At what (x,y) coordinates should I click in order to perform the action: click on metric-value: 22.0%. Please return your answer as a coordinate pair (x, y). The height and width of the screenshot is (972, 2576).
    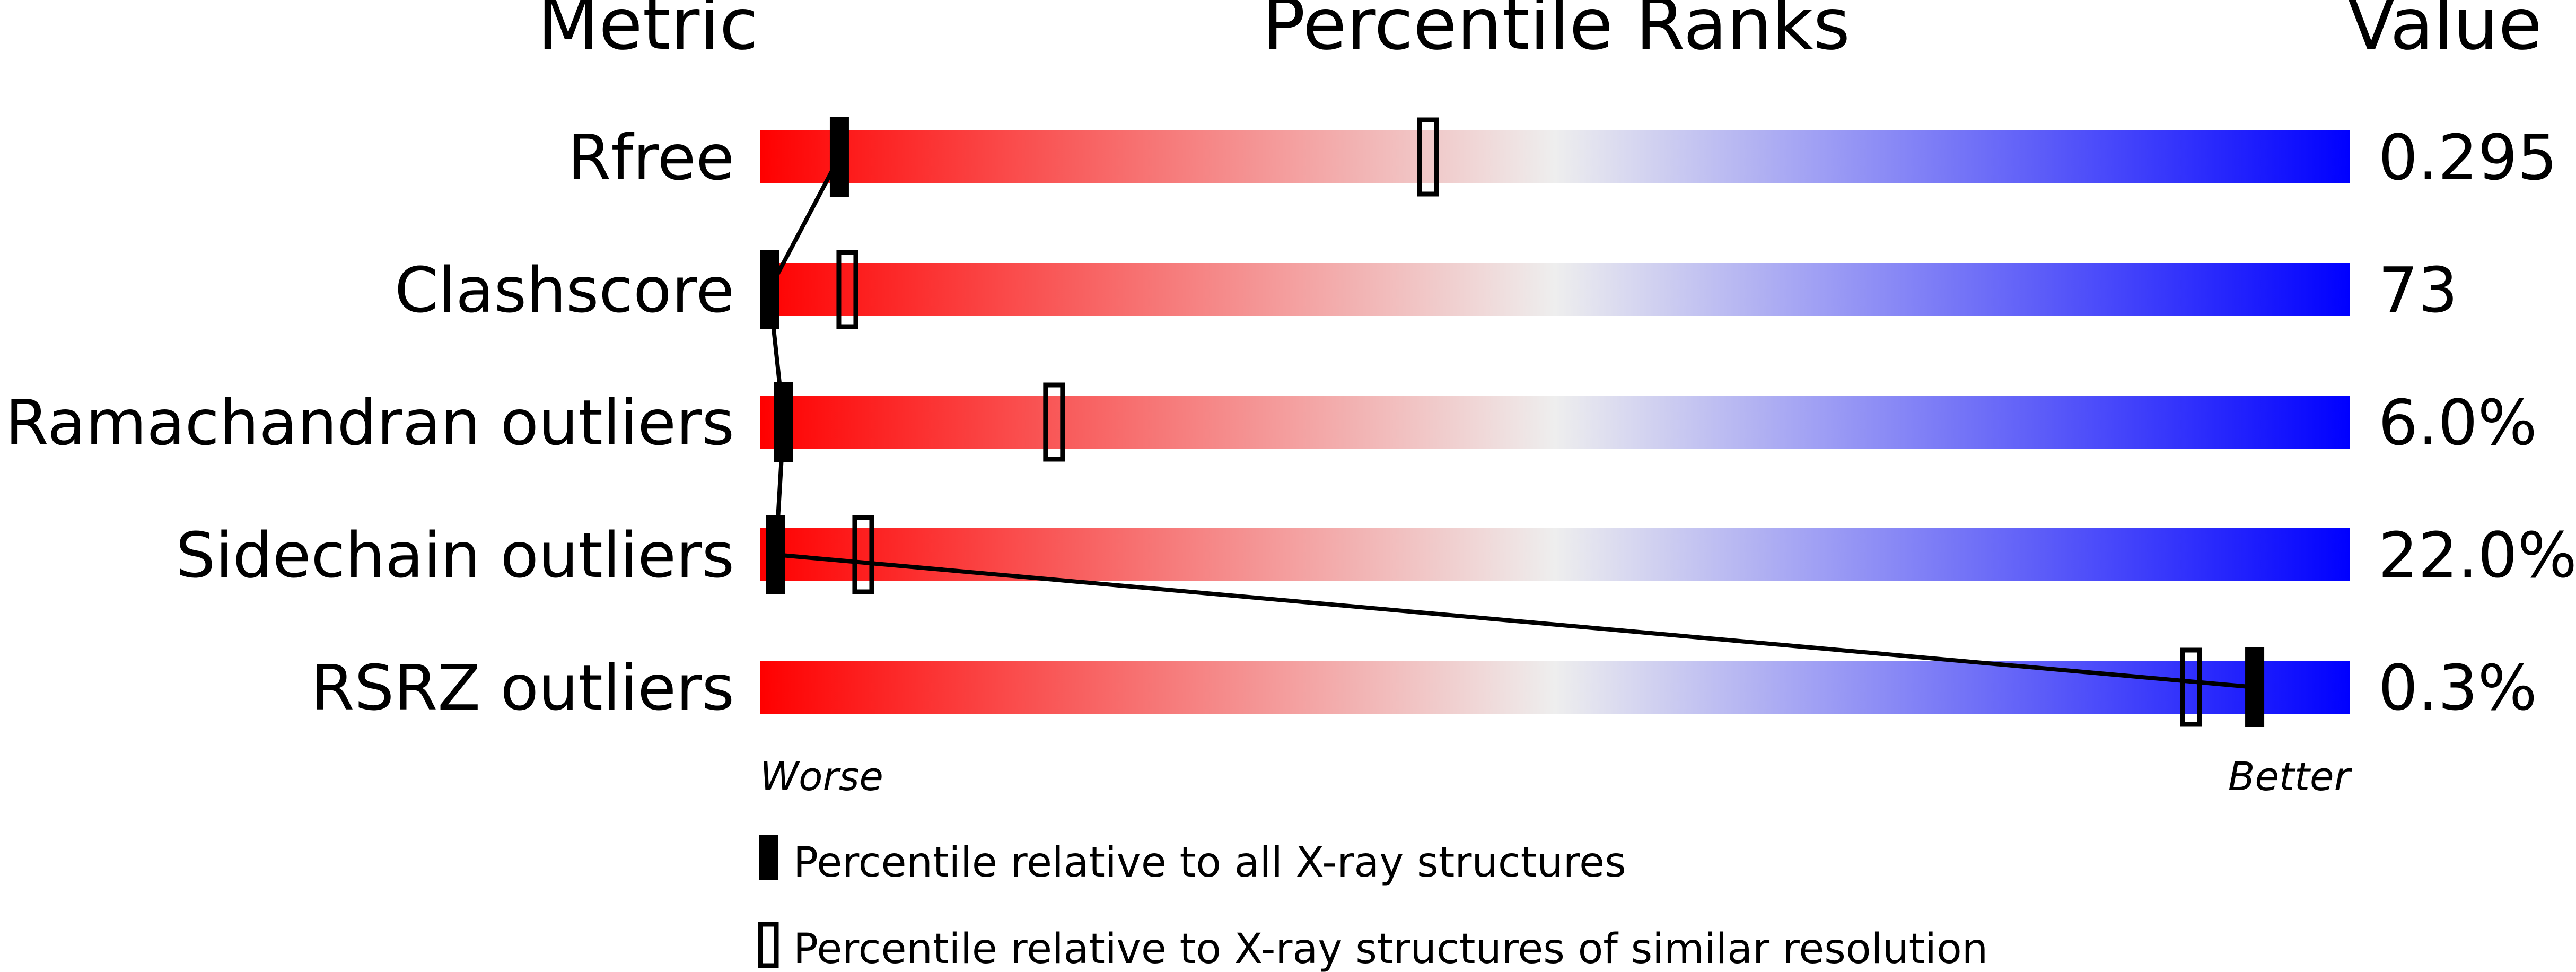
    Looking at the image, I should click on (2477, 556).